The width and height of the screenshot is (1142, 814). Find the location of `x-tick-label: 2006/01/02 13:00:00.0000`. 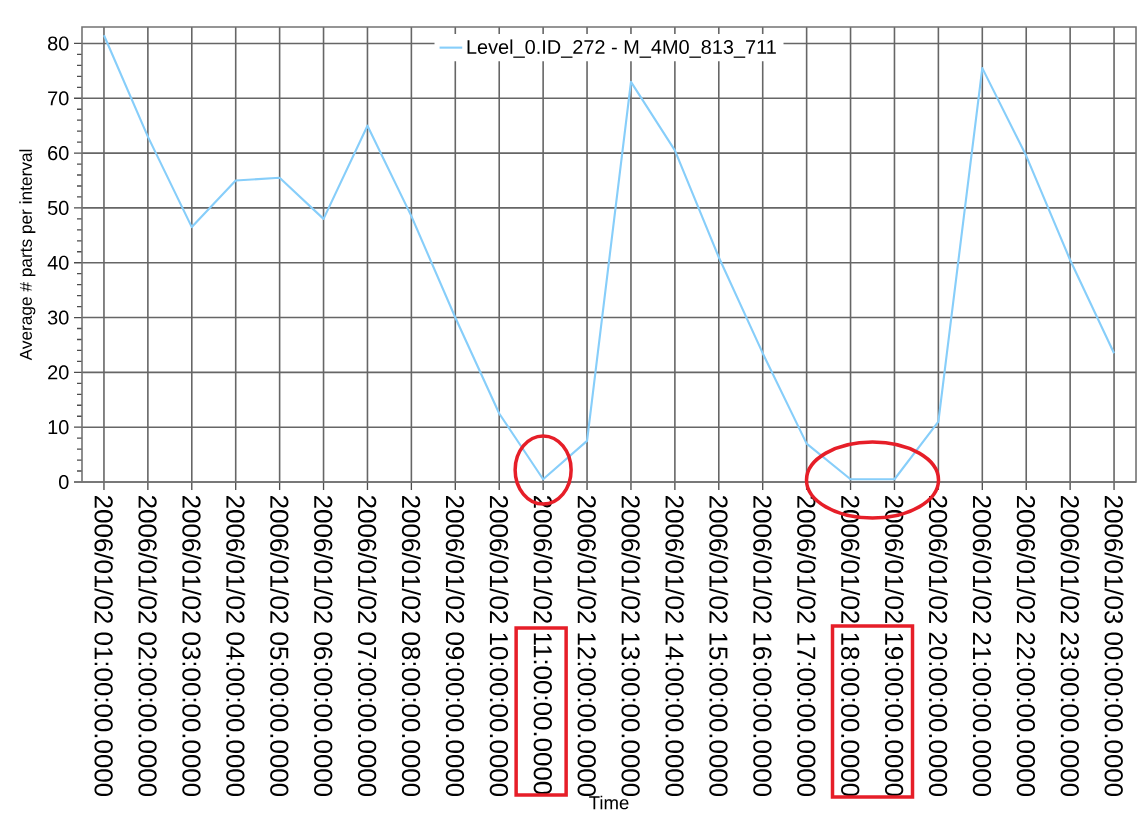

x-tick-label: 2006/01/02 13:00:00.0000 is located at coordinates (631, 646).